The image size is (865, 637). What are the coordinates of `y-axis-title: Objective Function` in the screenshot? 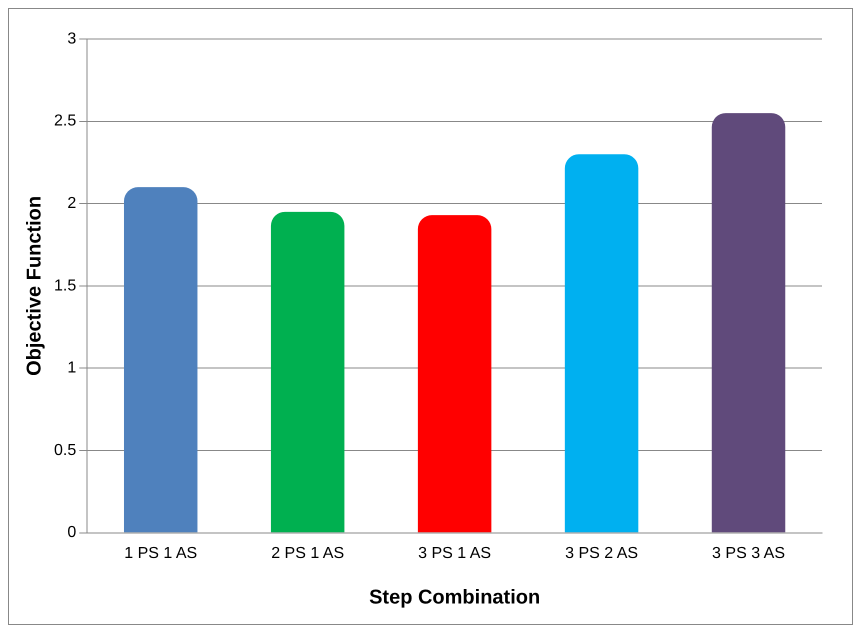 It's located at (35, 286).